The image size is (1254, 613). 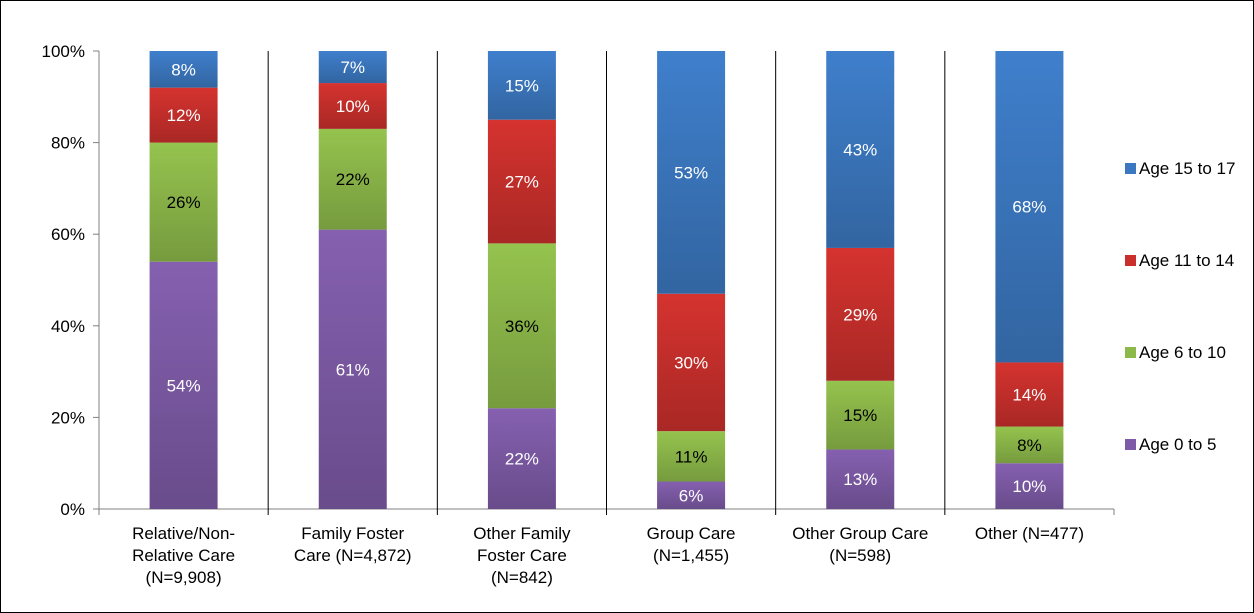 I want to click on data-label-age-6-to-10-cat-6: 8%, so click(x=1029, y=445).